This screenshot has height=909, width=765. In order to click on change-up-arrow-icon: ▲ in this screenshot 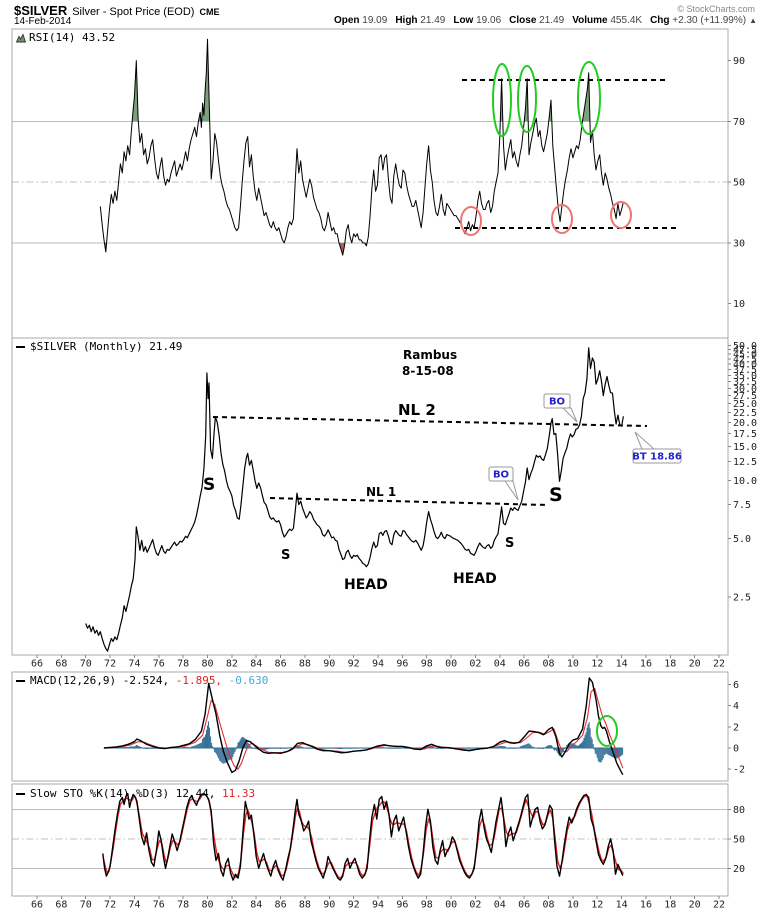, I will do `click(753, 20)`.